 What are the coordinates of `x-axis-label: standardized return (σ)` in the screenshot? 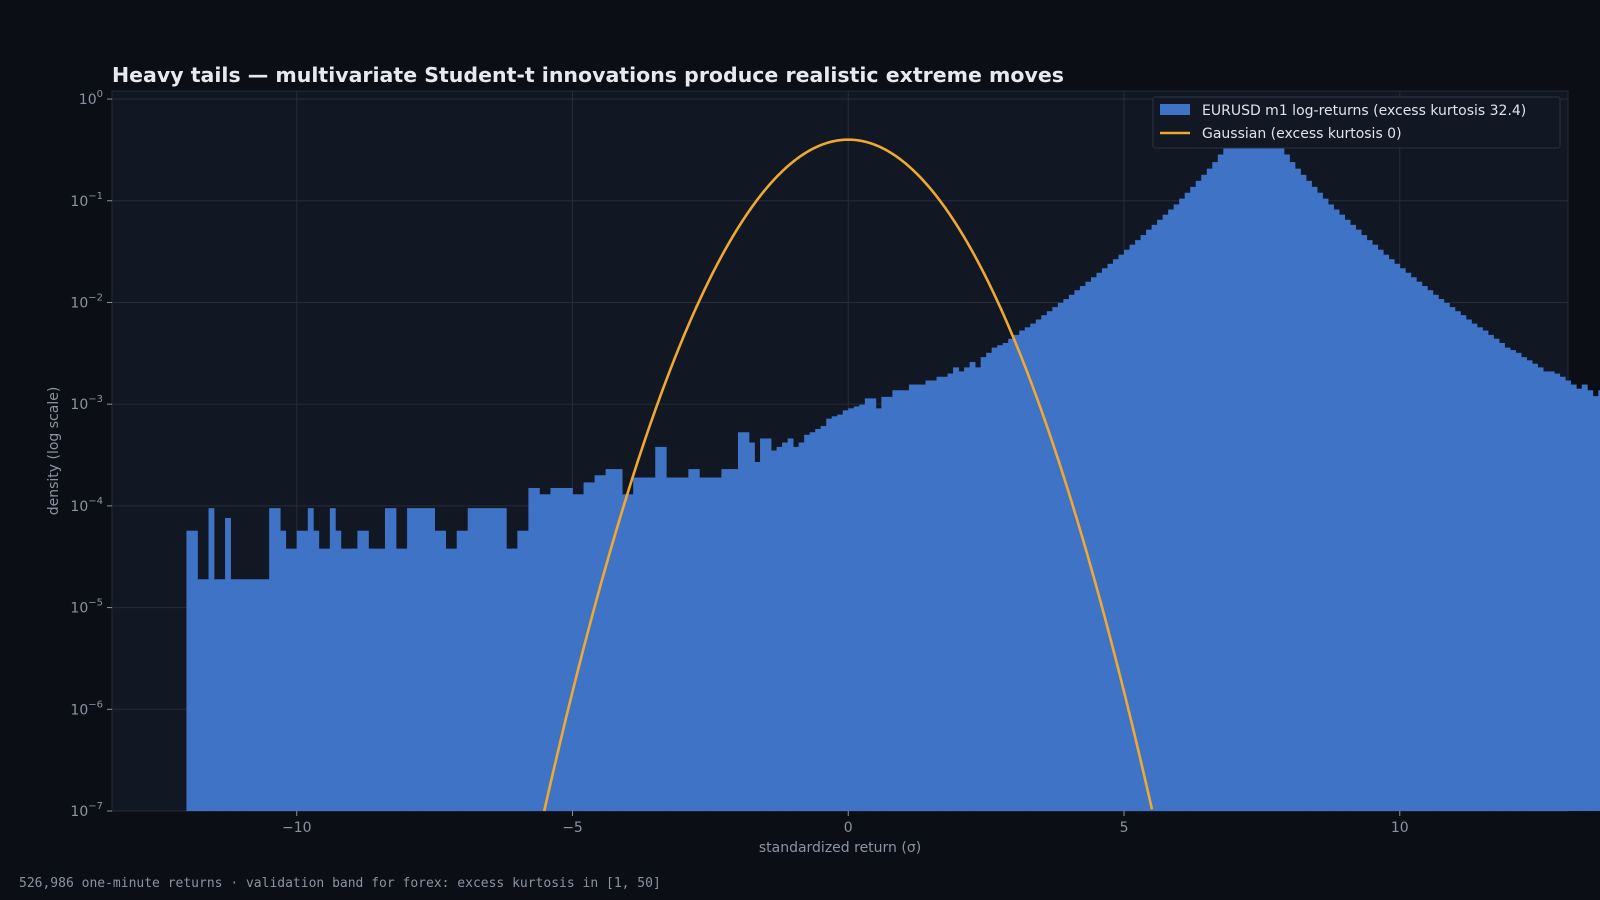 It's located at (840, 848).